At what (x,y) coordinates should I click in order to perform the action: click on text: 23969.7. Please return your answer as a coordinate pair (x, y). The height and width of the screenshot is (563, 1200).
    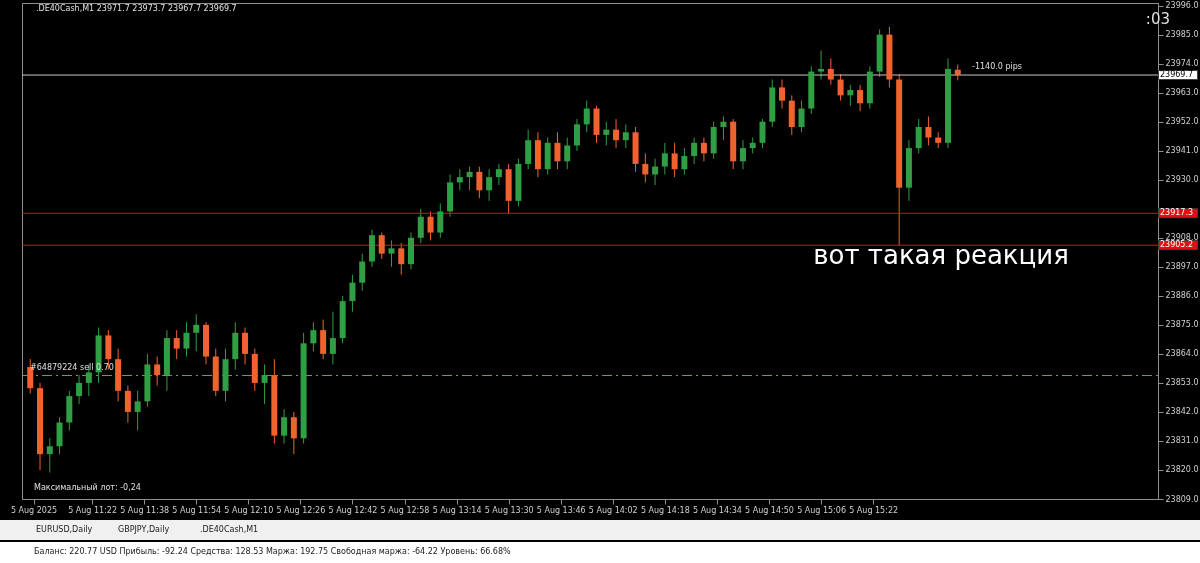
    Looking at the image, I should click on (1177, 75).